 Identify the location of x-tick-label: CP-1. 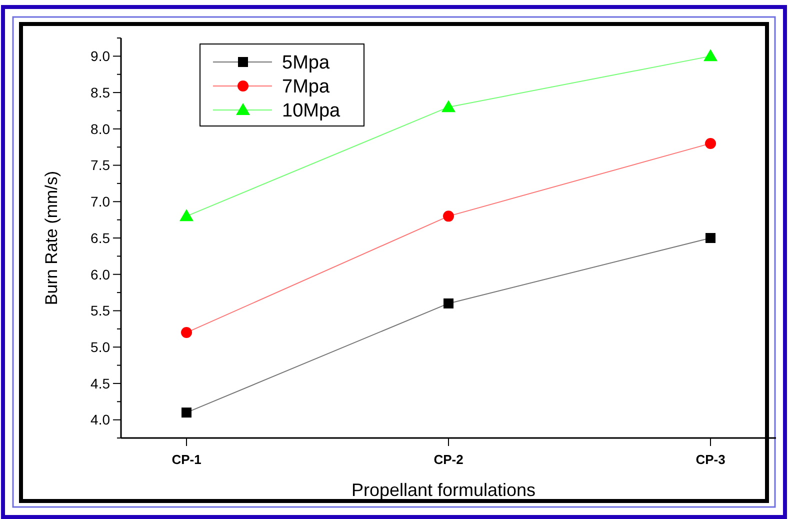
(187, 459).